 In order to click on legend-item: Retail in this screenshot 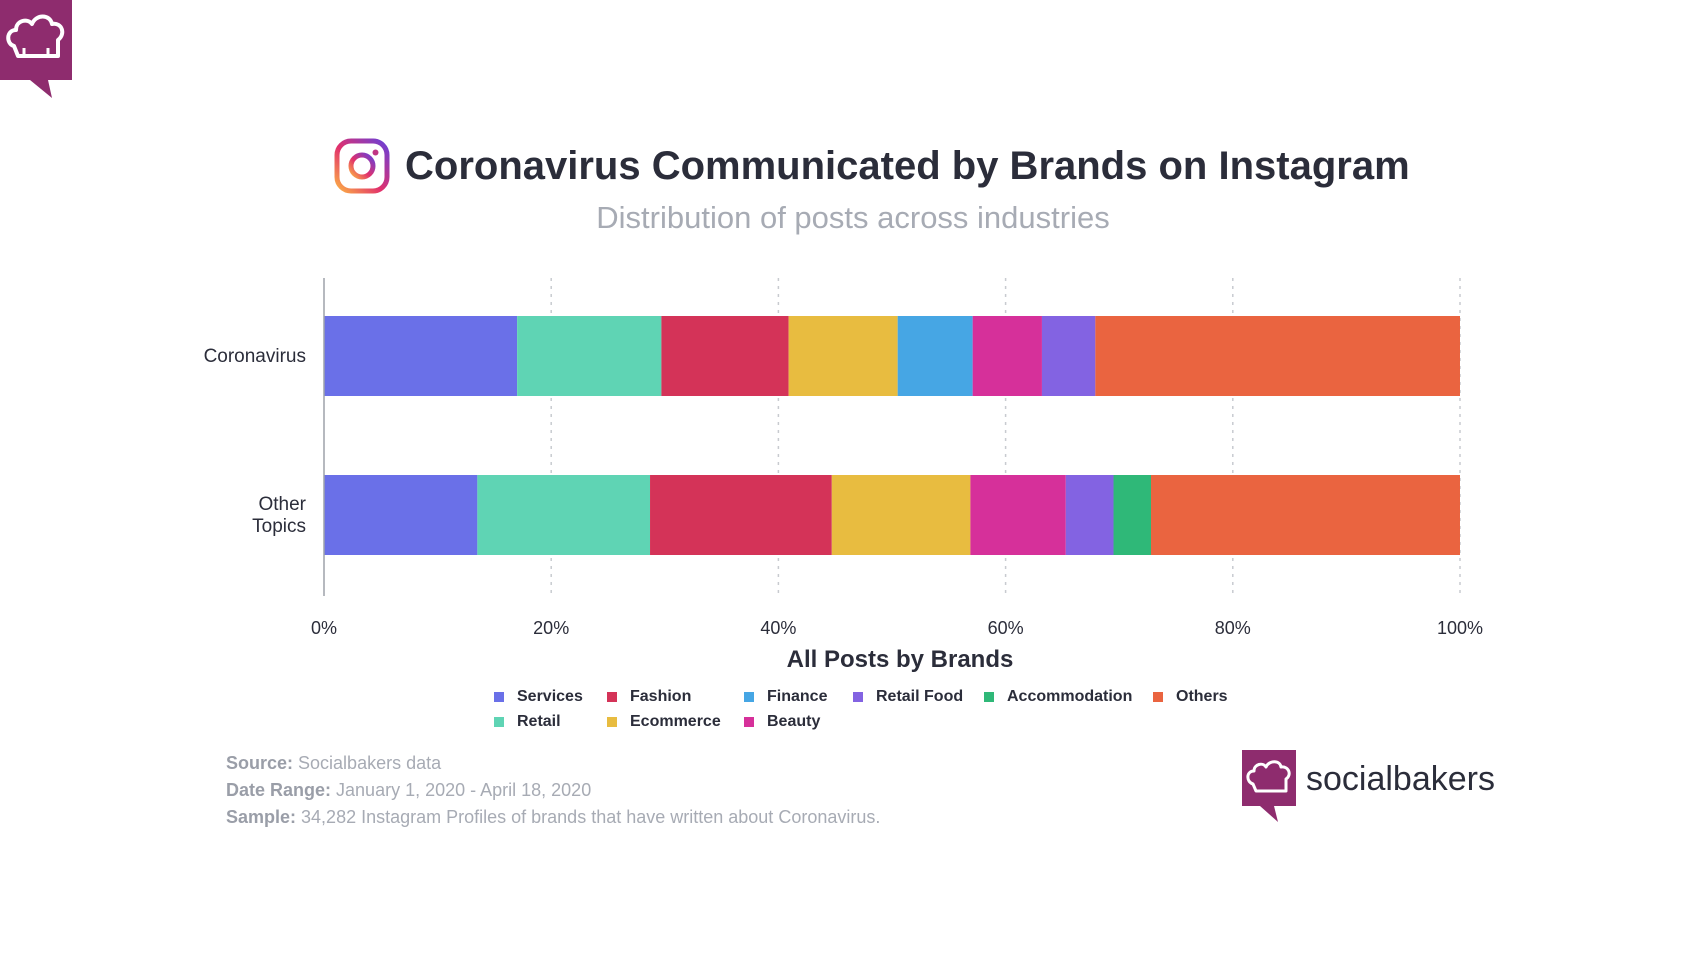, I will do `click(527, 722)`.